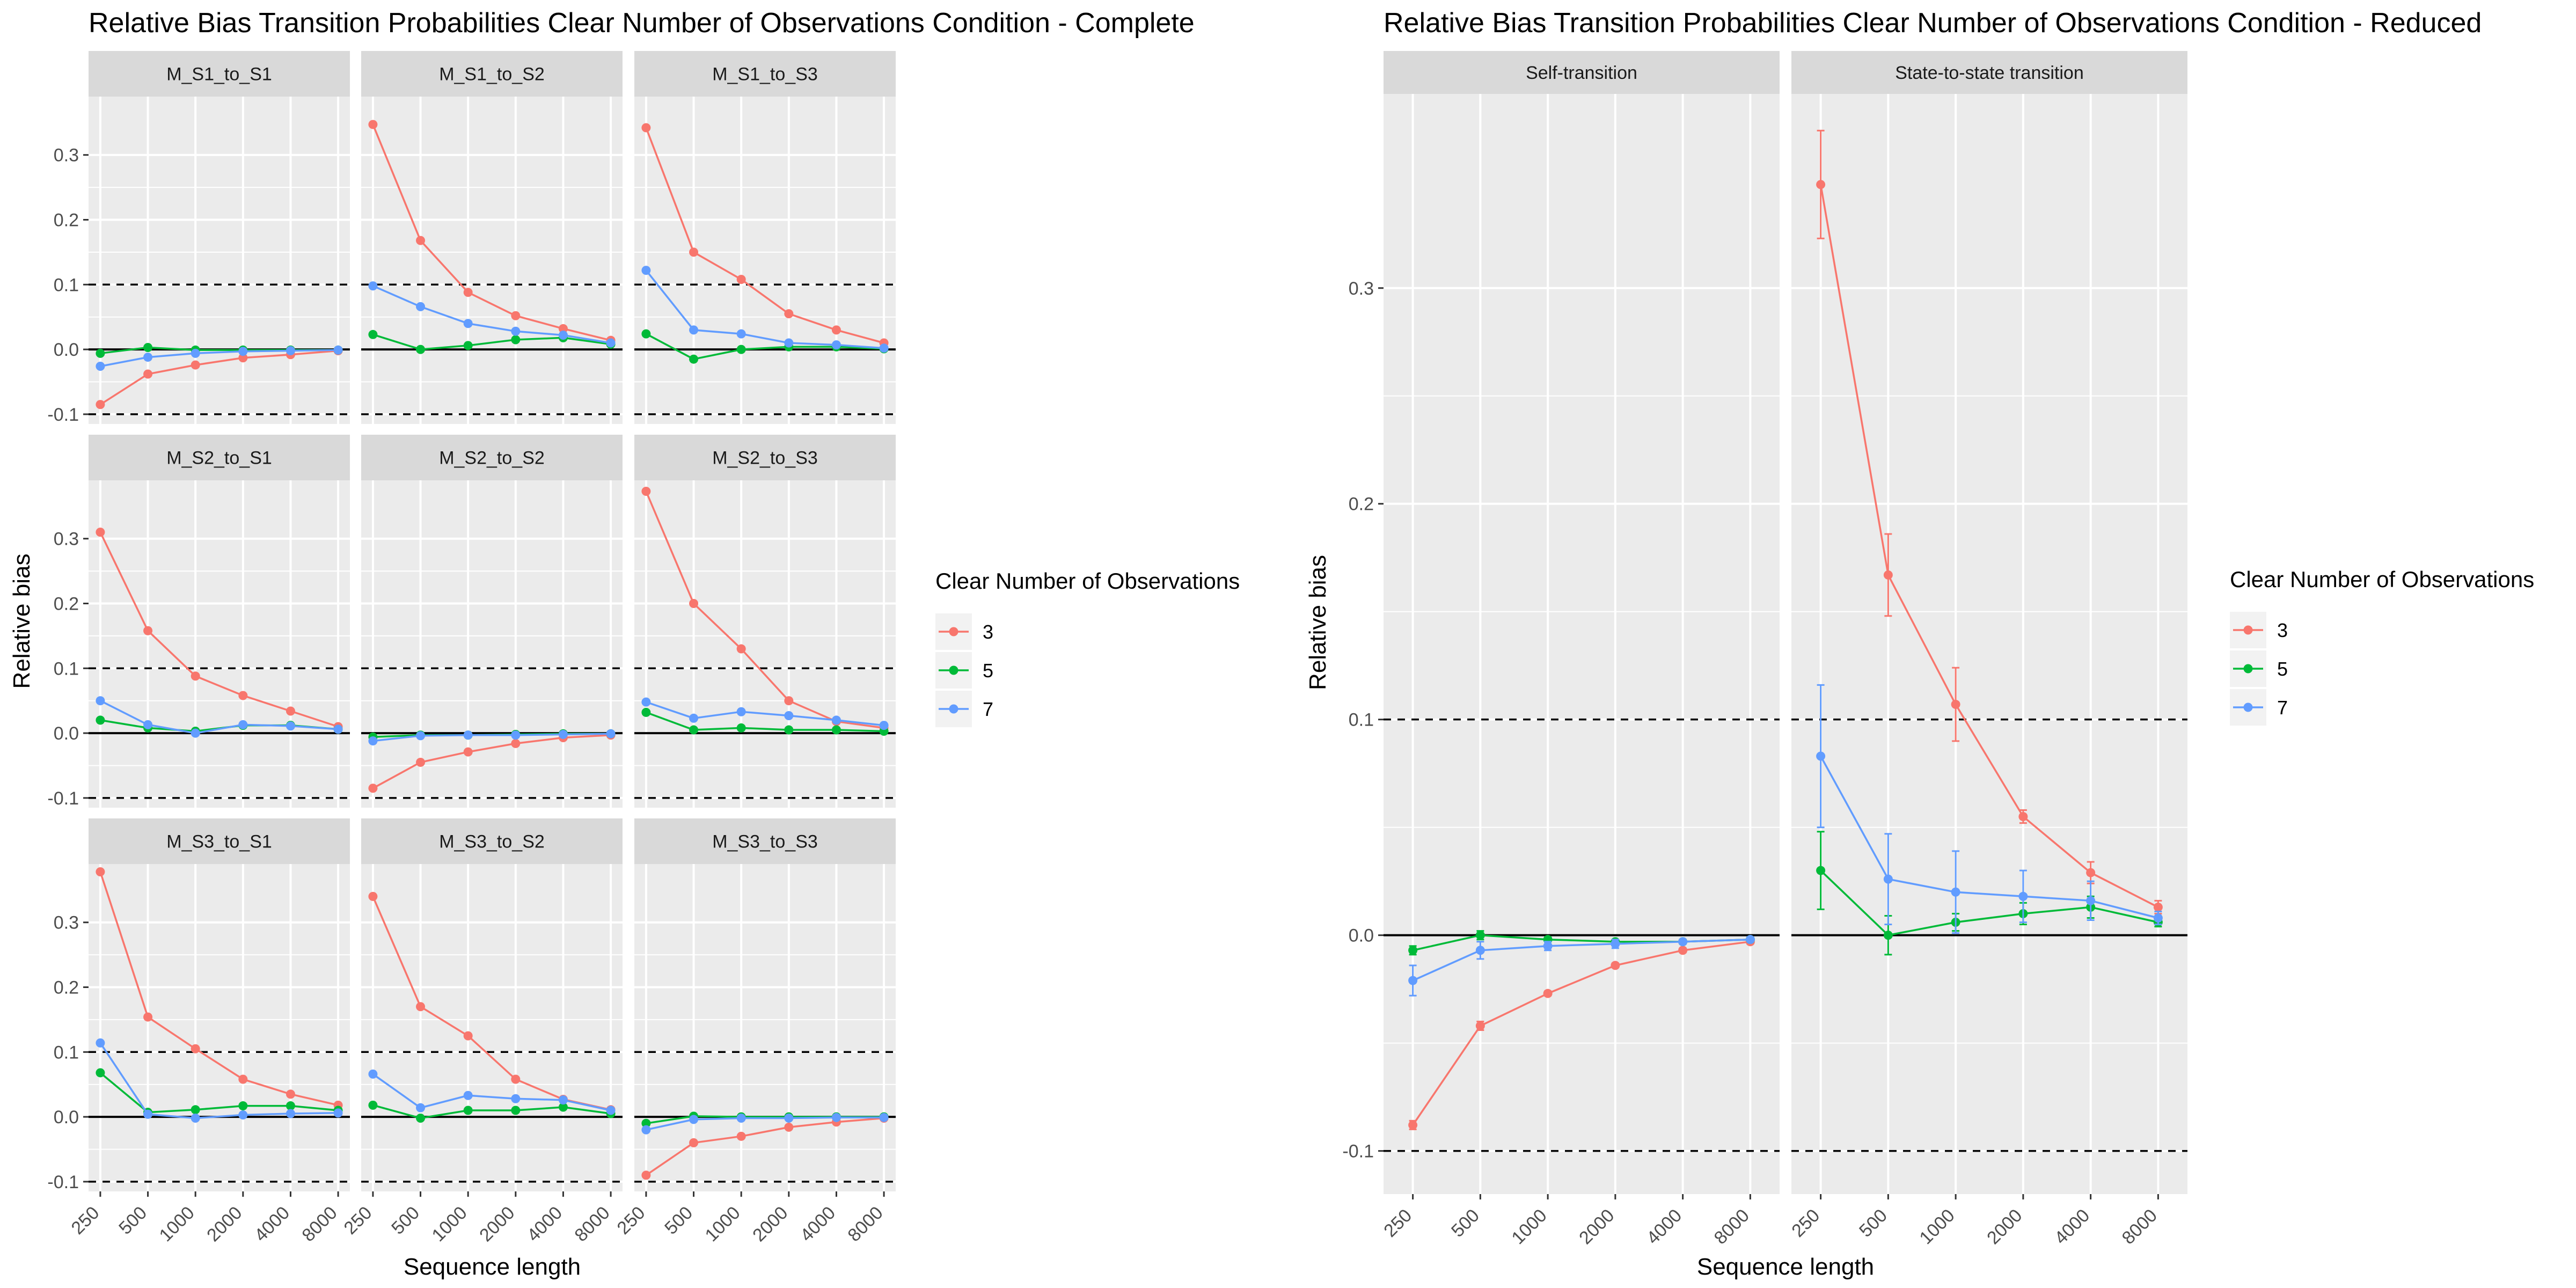 The height and width of the screenshot is (1288, 2576). What do you see at coordinates (516, 340) in the screenshot?
I see `point-m-s1-to-s2-5-2000` at bounding box center [516, 340].